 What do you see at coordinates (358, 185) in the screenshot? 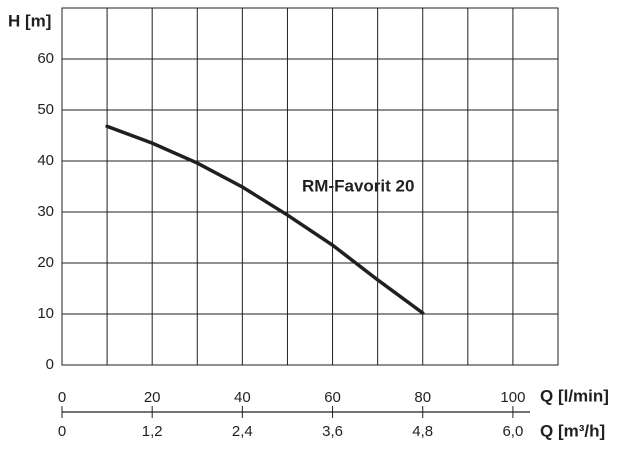
I see `curve-label: RM-Favorit 20` at bounding box center [358, 185].